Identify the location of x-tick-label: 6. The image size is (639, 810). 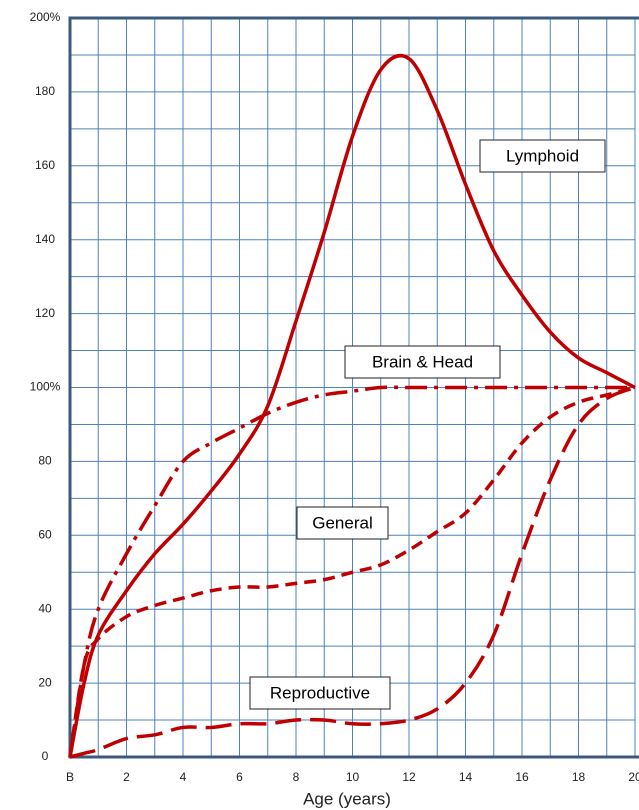
(239, 777).